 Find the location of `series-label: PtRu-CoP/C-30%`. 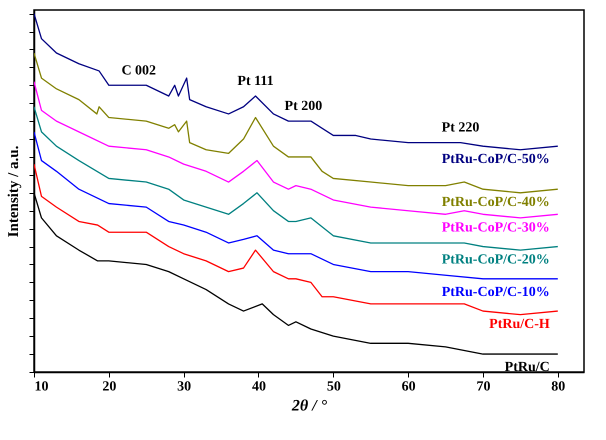

series-label: PtRu-CoP/C-30% is located at coordinates (496, 228).